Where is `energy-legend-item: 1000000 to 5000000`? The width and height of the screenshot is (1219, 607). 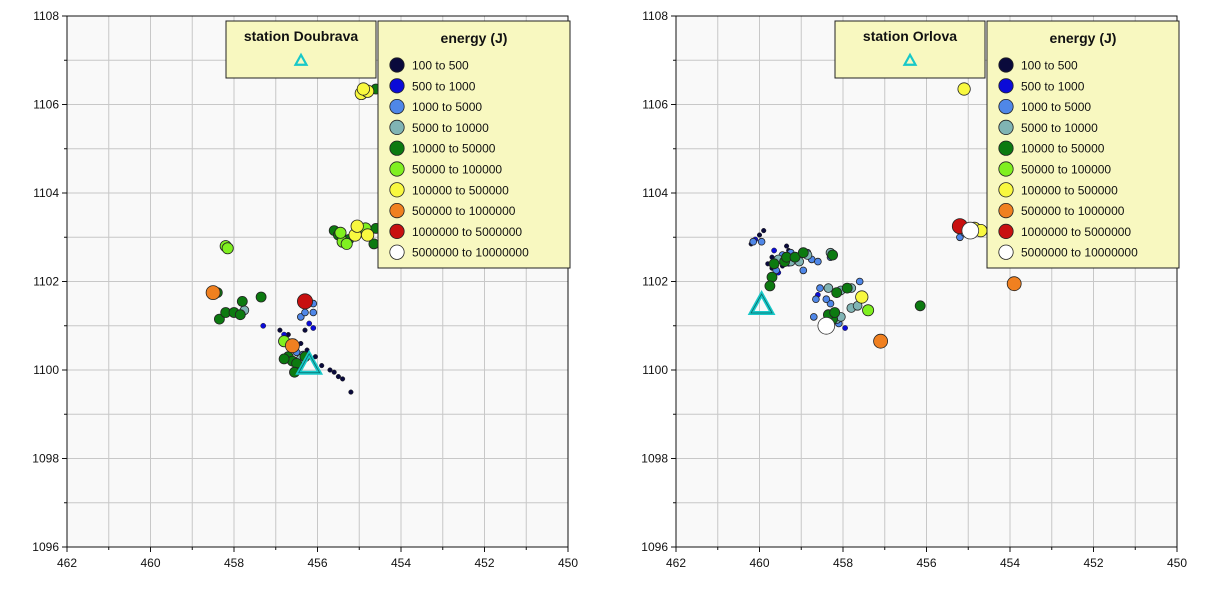 energy-legend-item: 1000000 to 5000000 is located at coordinates (467, 232).